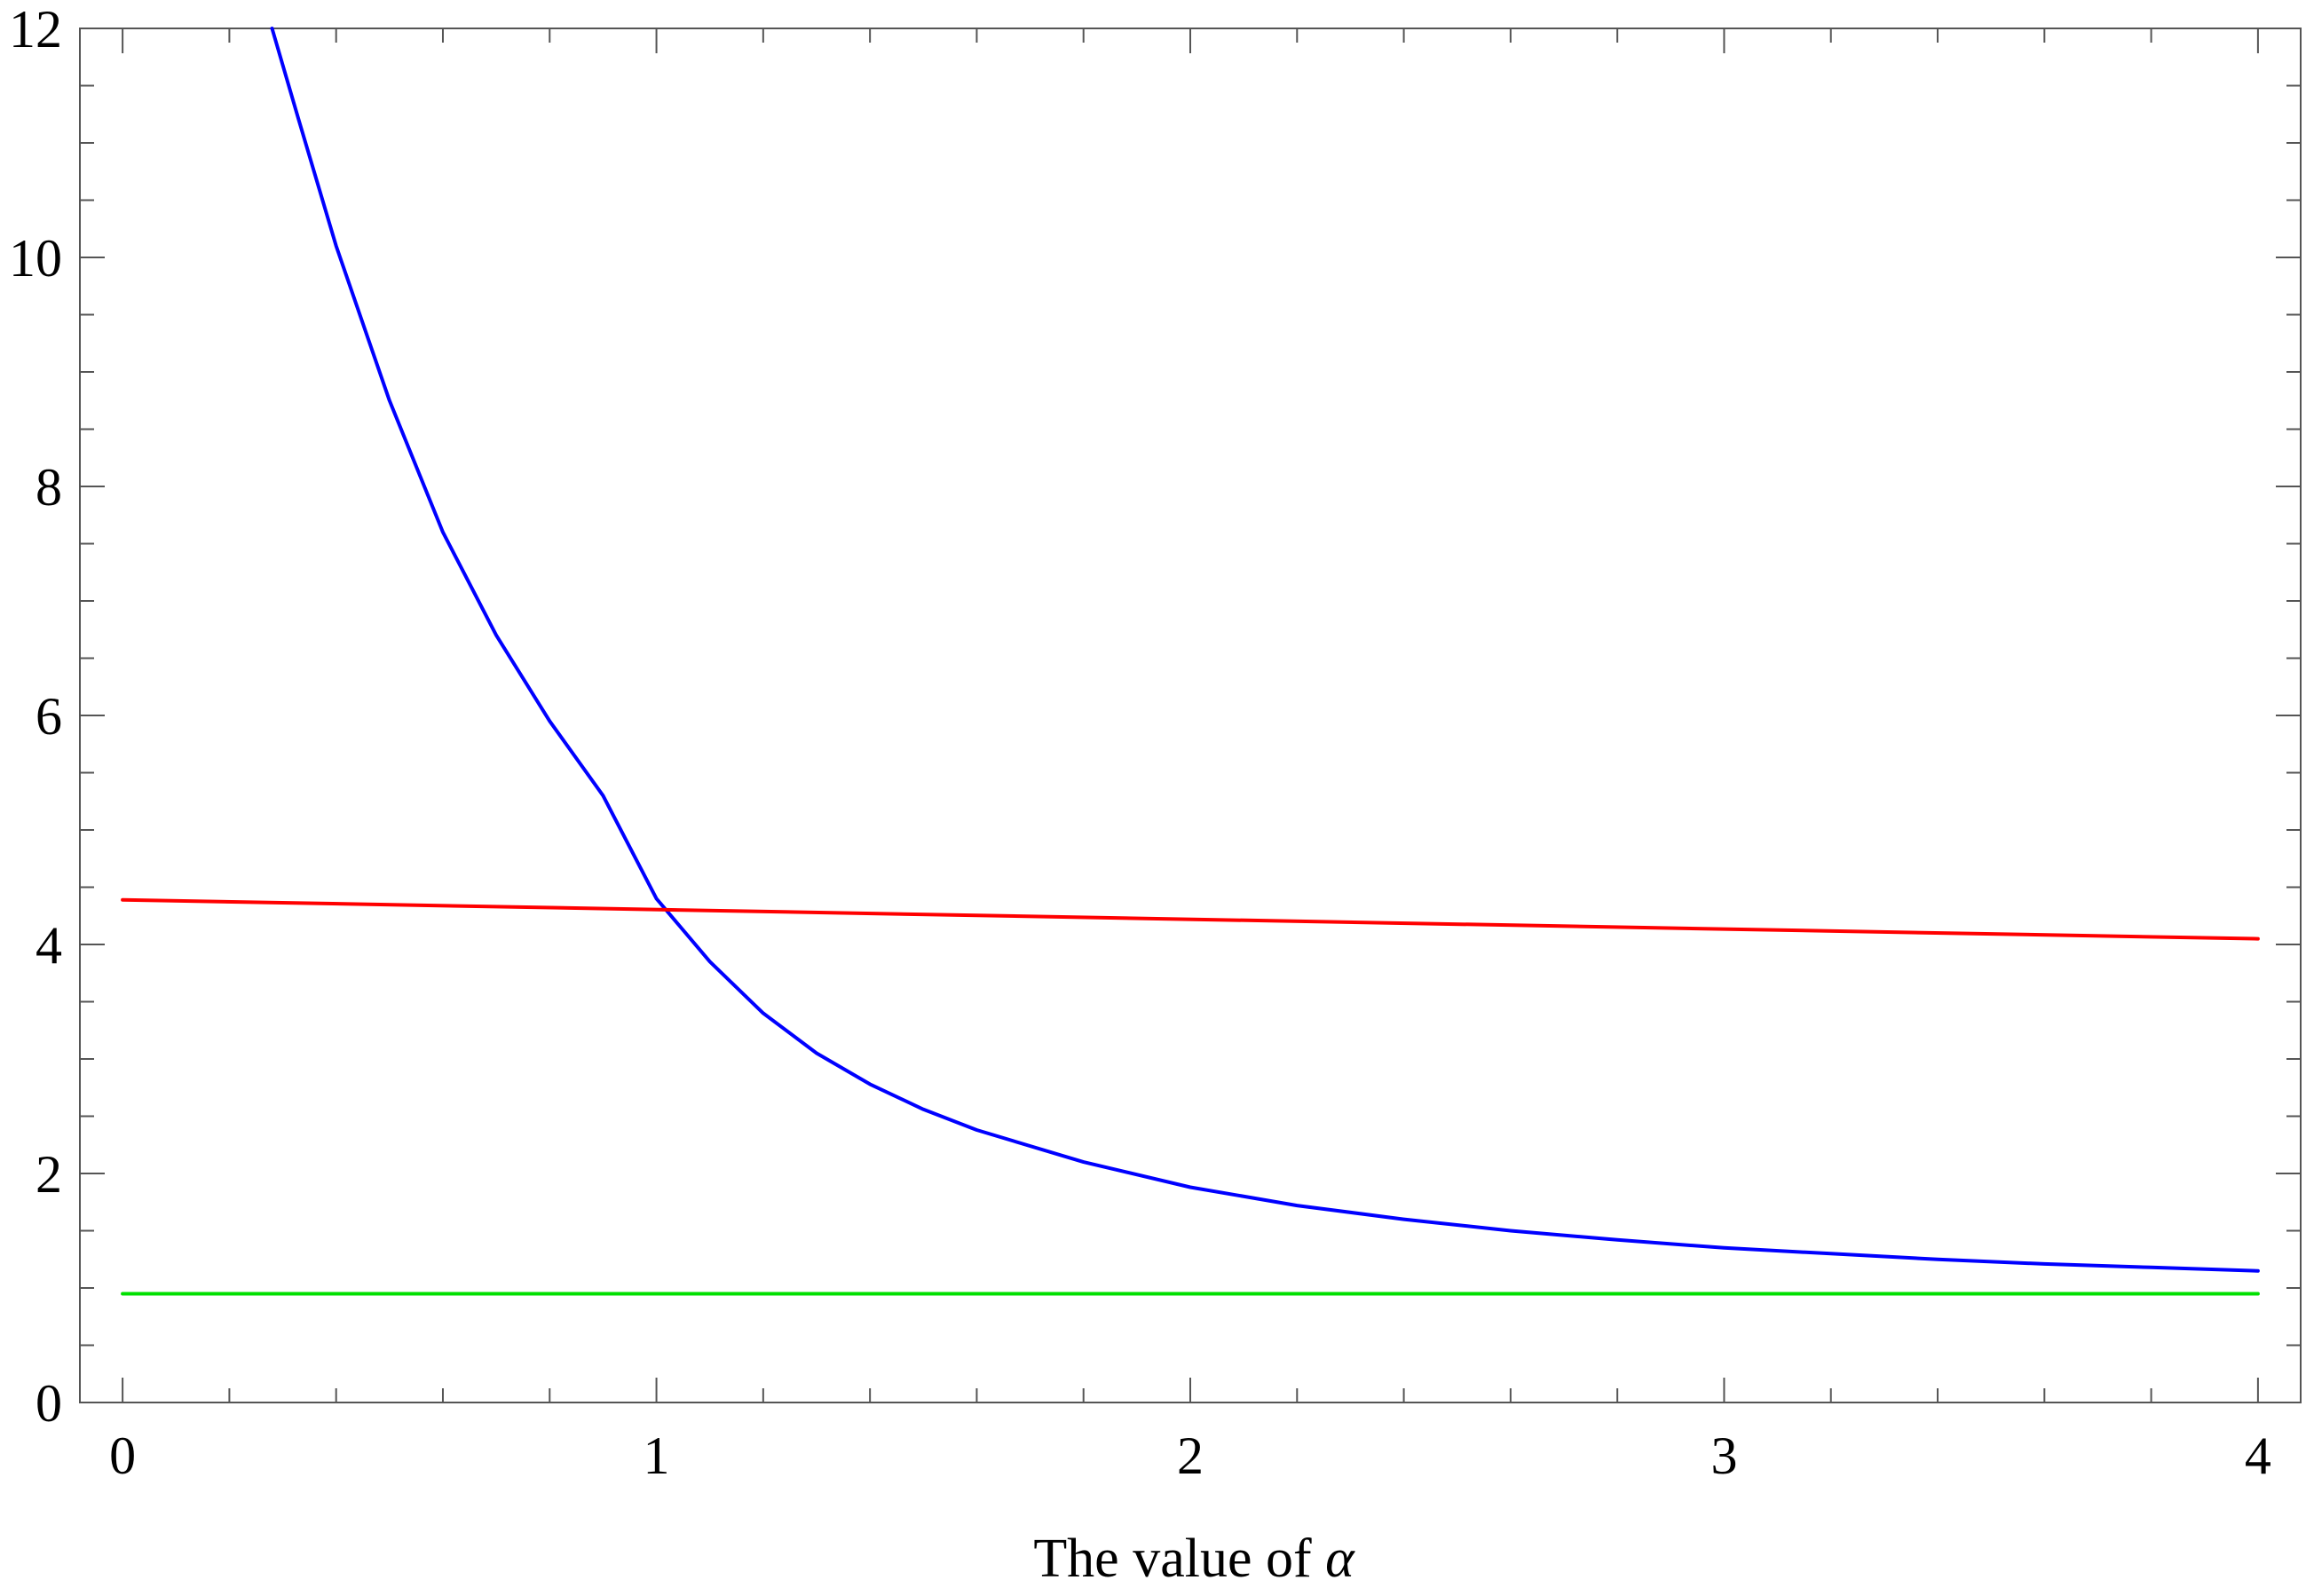 The height and width of the screenshot is (1596, 2306). What do you see at coordinates (49, 487) in the screenshot?
I see `y-tick-label: 8` at bounding box center [49, 487].